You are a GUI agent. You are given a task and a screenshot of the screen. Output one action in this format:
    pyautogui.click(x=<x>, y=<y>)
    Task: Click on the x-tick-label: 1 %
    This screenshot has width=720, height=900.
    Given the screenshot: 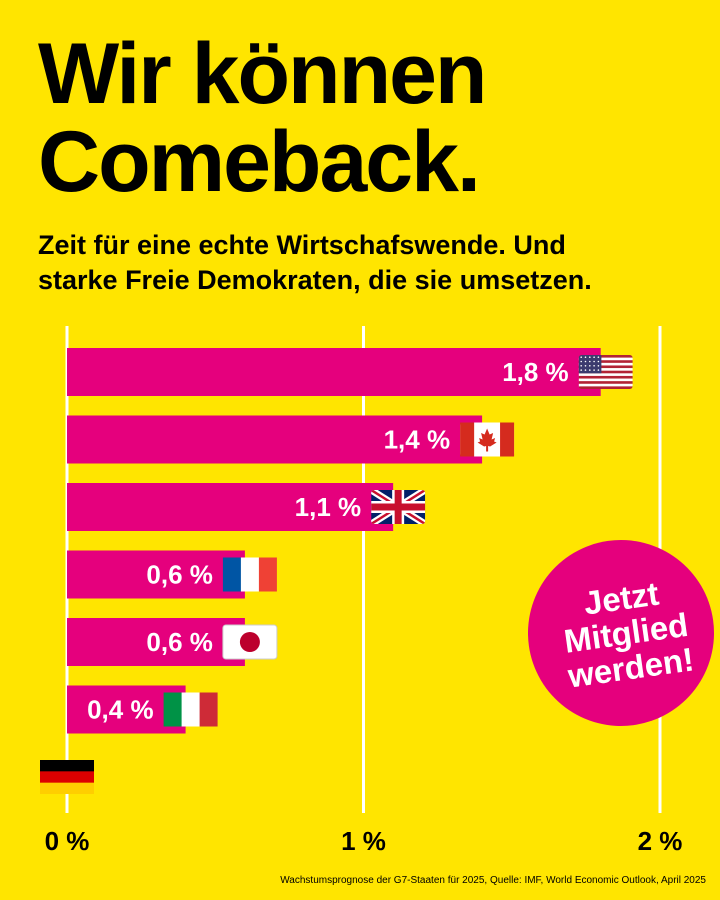 What is the action you would take?
    pyautogui.click(x=363, y=841)
    